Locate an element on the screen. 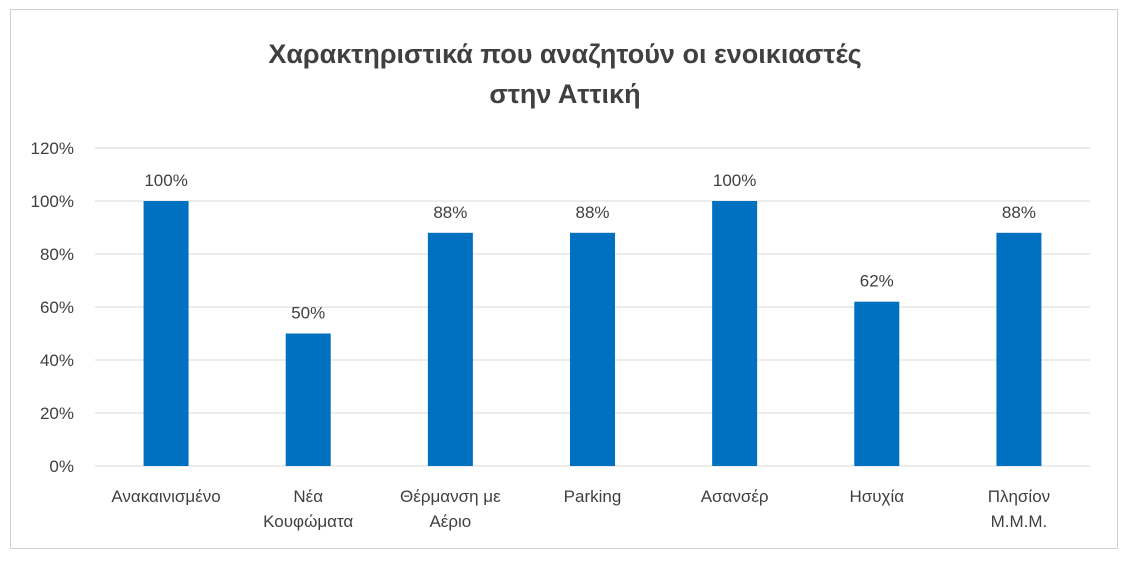 The width and height of the screenshot is (1131, 561). category-label: Θέρμανση με Αέριο is located at coordinates (450, 509).